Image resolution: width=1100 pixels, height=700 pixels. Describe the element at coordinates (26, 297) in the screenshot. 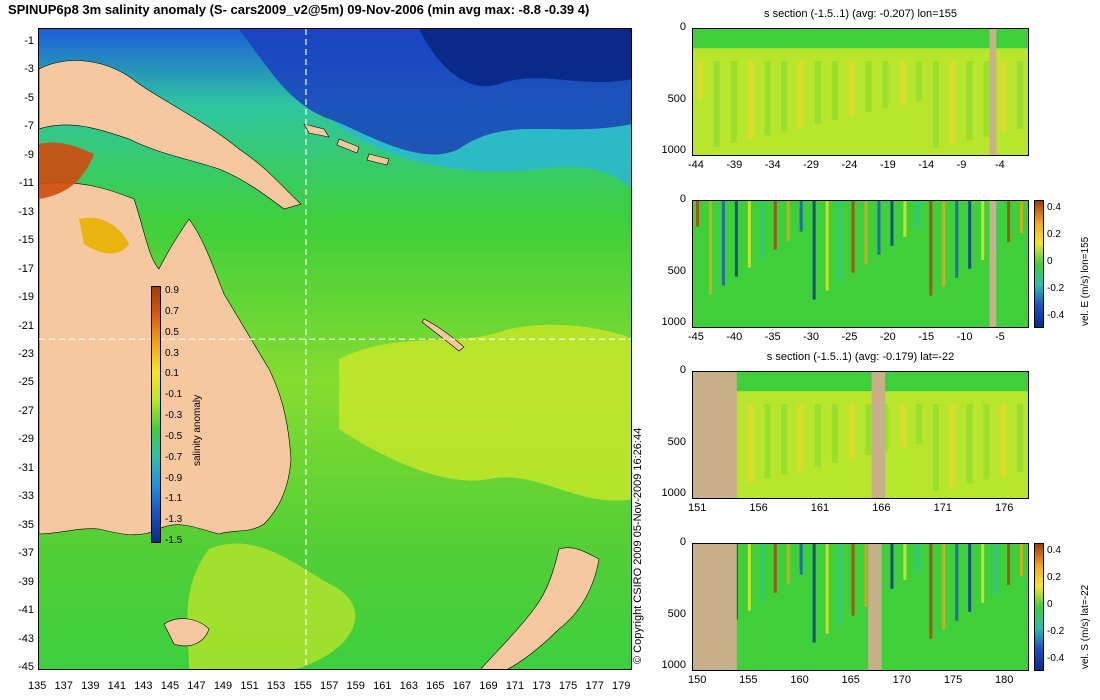

I see `map-lat-tick: -19` at that location.